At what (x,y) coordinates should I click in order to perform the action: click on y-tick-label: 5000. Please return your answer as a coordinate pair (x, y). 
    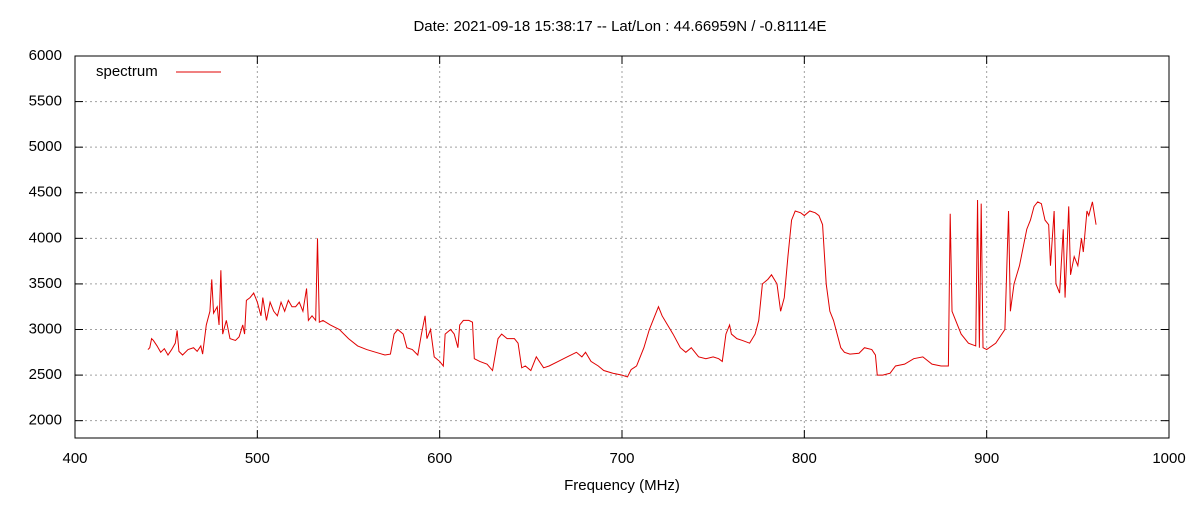
    Looking at the image, I should click on (45, 146).